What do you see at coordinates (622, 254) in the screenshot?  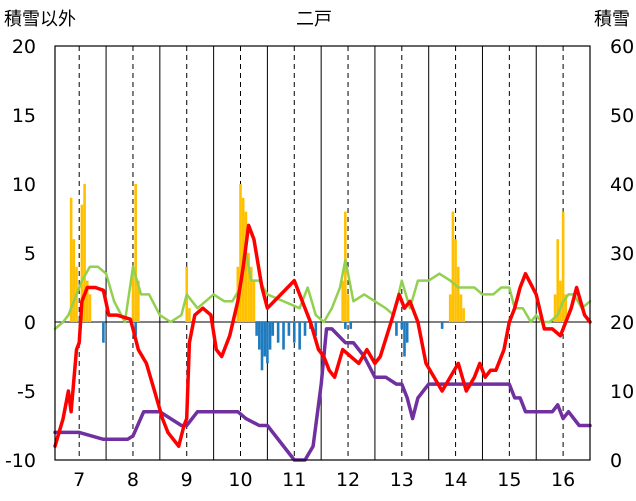 I see `right-y-tick-label: 30` at bounding box center [622, 254].